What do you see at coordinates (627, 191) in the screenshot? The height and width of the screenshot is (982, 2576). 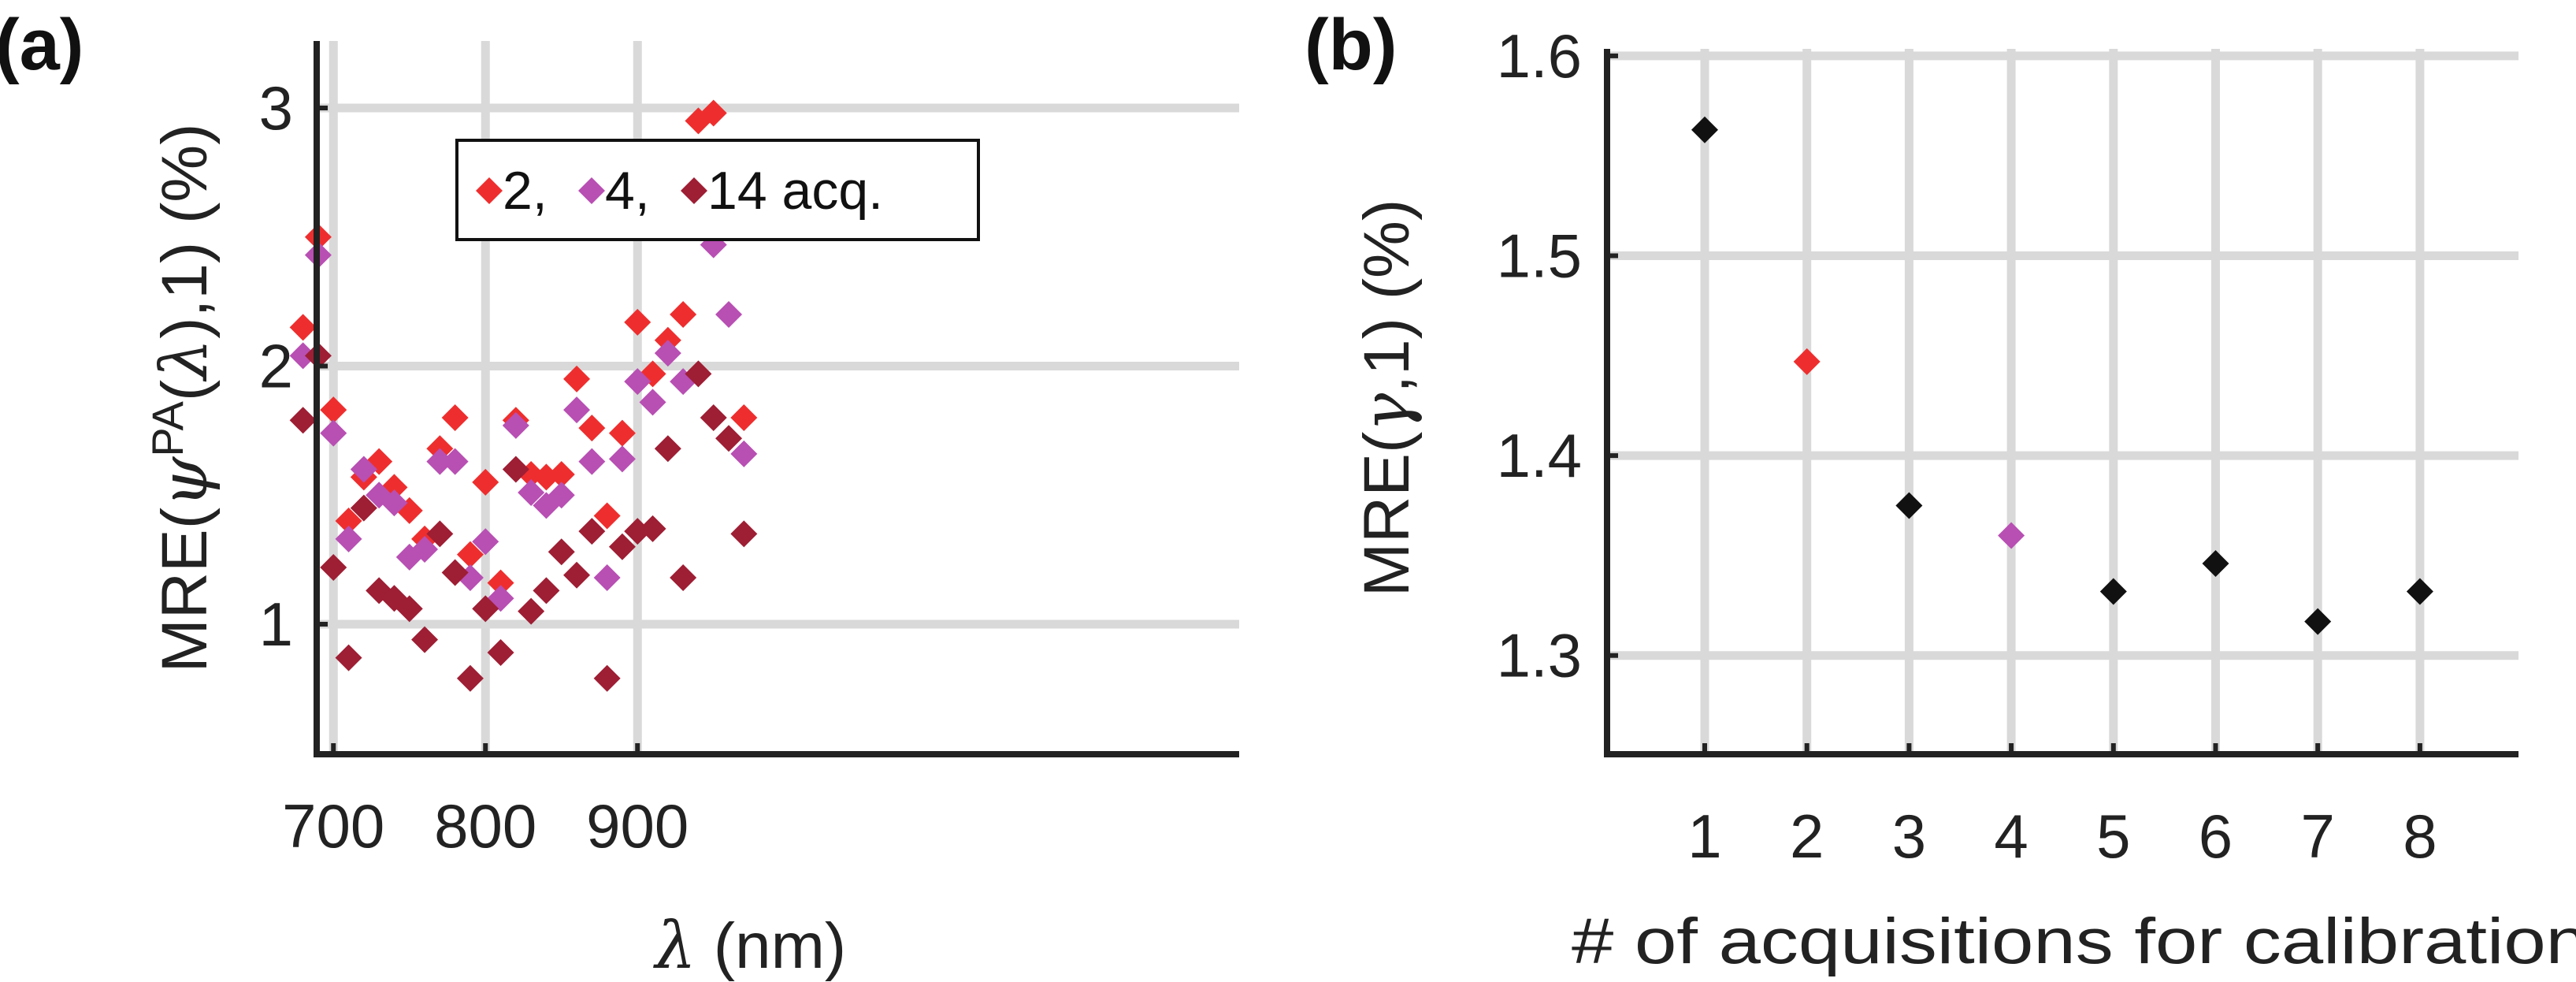 I see `legend-label-4: 4,` at bounding box center [627, 191].